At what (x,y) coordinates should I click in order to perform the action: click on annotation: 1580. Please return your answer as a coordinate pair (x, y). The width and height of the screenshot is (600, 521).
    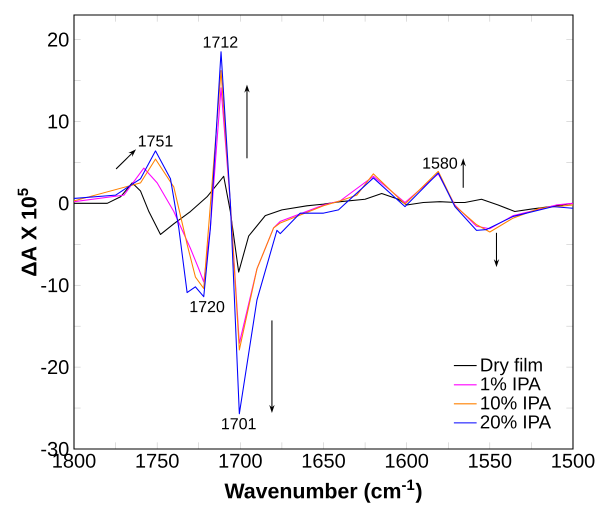
    Looking at the image, I should click on (440, 163).